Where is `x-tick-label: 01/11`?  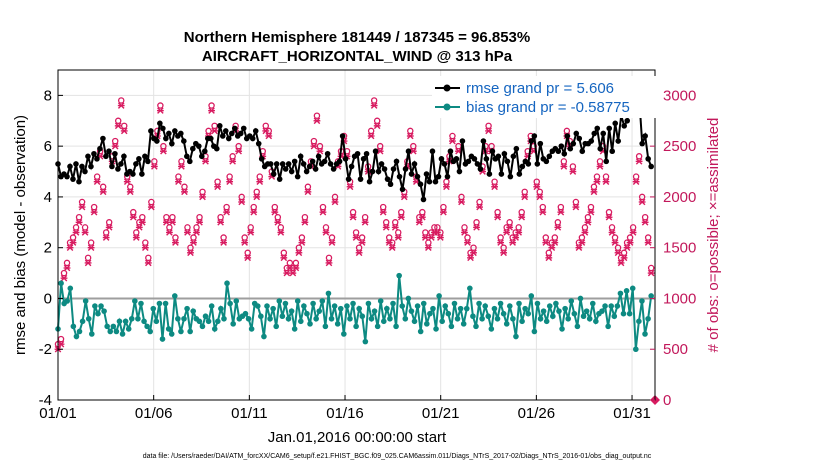
x-tick-label: 01/11 is located at coordinates (249, 413).